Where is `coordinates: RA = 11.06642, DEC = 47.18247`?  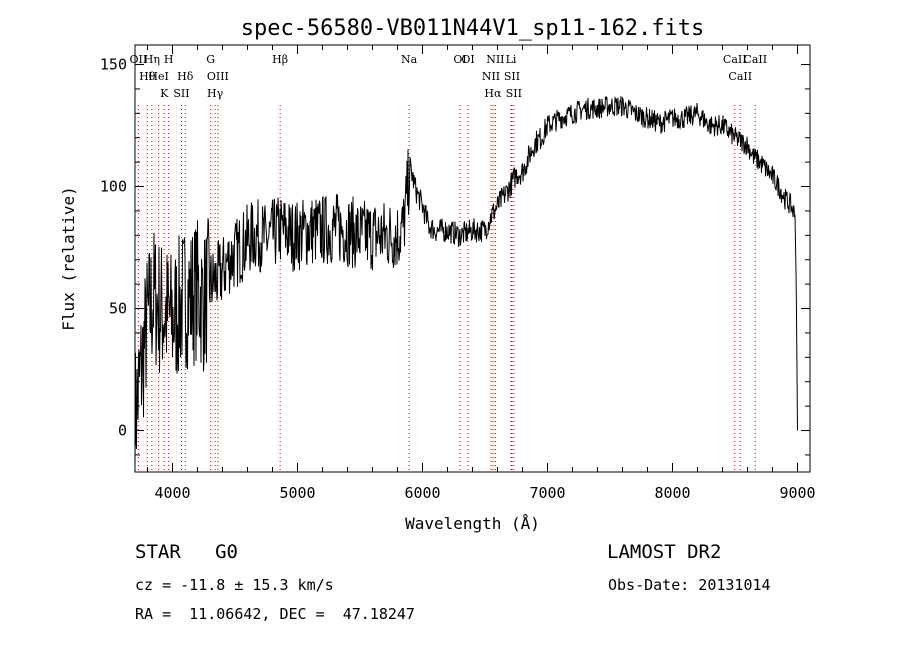 coordinates: RA = 11.06642, DEC = 47.18247 is located at coordinates (275, 614).